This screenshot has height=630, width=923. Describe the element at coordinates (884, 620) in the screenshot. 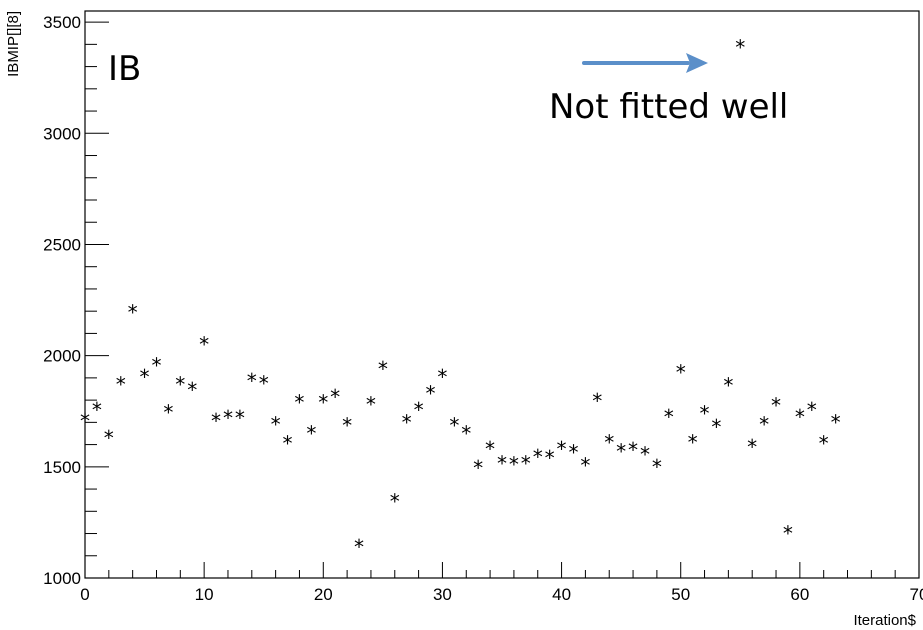

I see `x-axis-title: Iteration$` at that location.